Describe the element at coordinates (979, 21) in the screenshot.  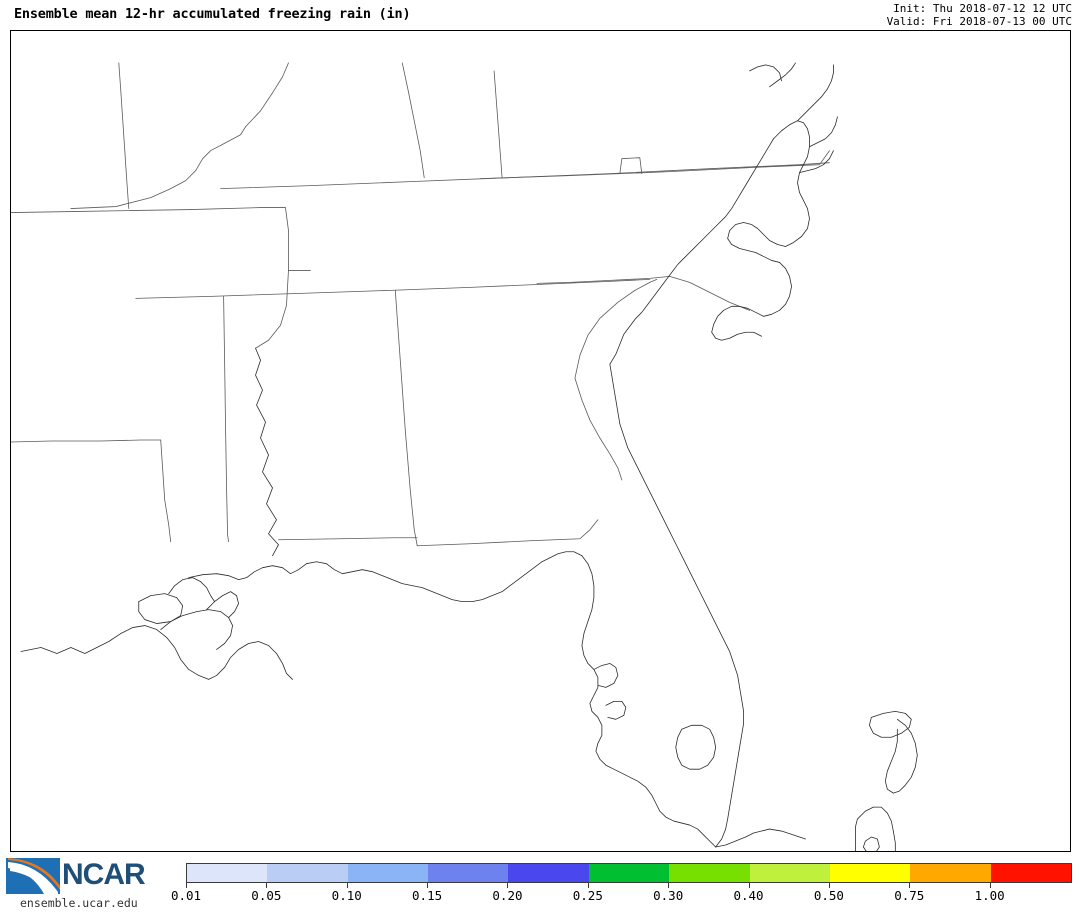
I see `valid-time-label: Valid: Fri 2018-07-13 00 UTC` at that location.